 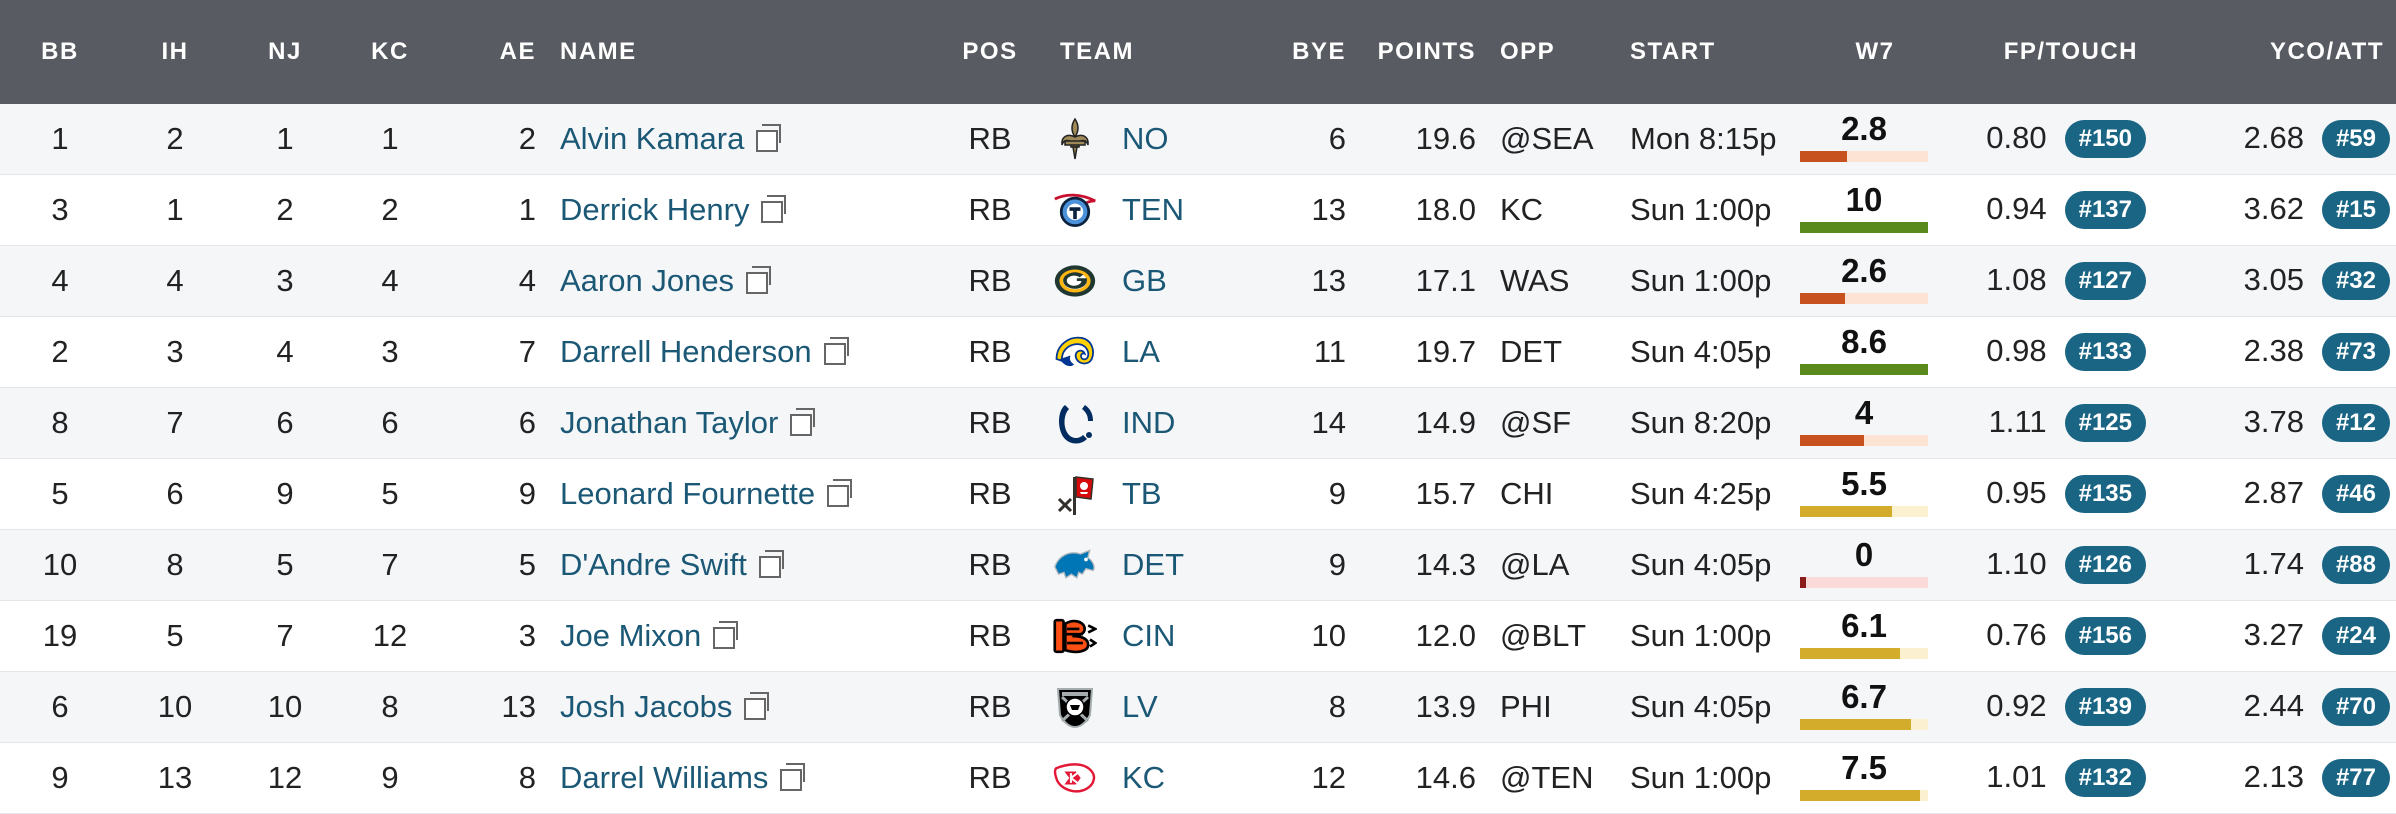 What do you see at coordinates (390, 494) in the screenshot?
I see `kc-rank: 5` at bounding box center [390, 494].